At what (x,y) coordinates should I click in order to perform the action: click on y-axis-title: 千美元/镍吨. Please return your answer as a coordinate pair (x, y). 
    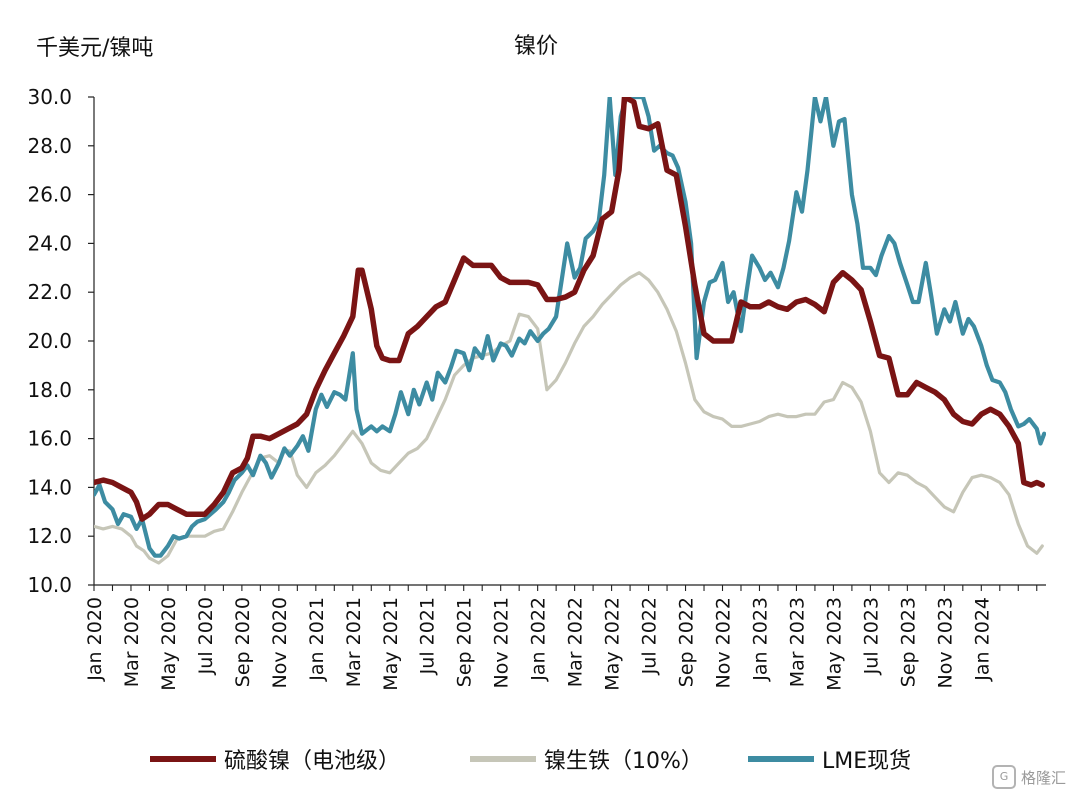
    Looking at the image, I should click on (95, 48).